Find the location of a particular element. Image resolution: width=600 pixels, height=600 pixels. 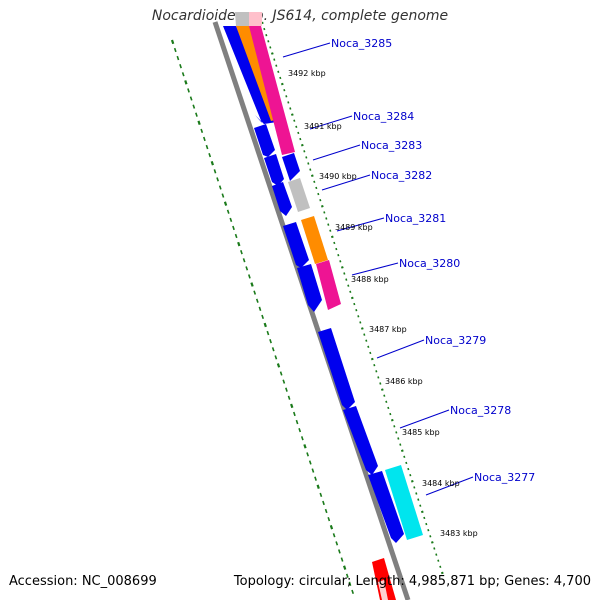

tick-label: 3486 kbp is located at coordinates (404, 381).